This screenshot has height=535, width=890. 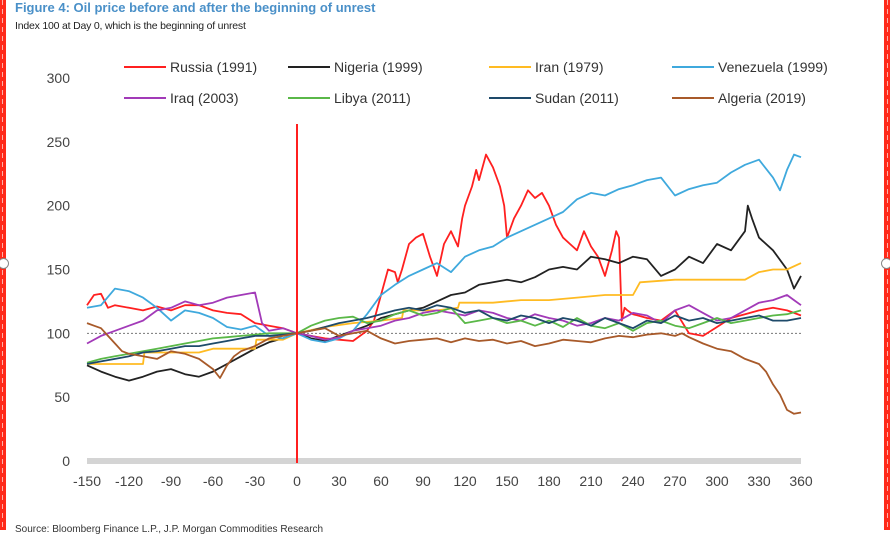 I want to click on y-tick-label: 50, so click(x=62, y=397).